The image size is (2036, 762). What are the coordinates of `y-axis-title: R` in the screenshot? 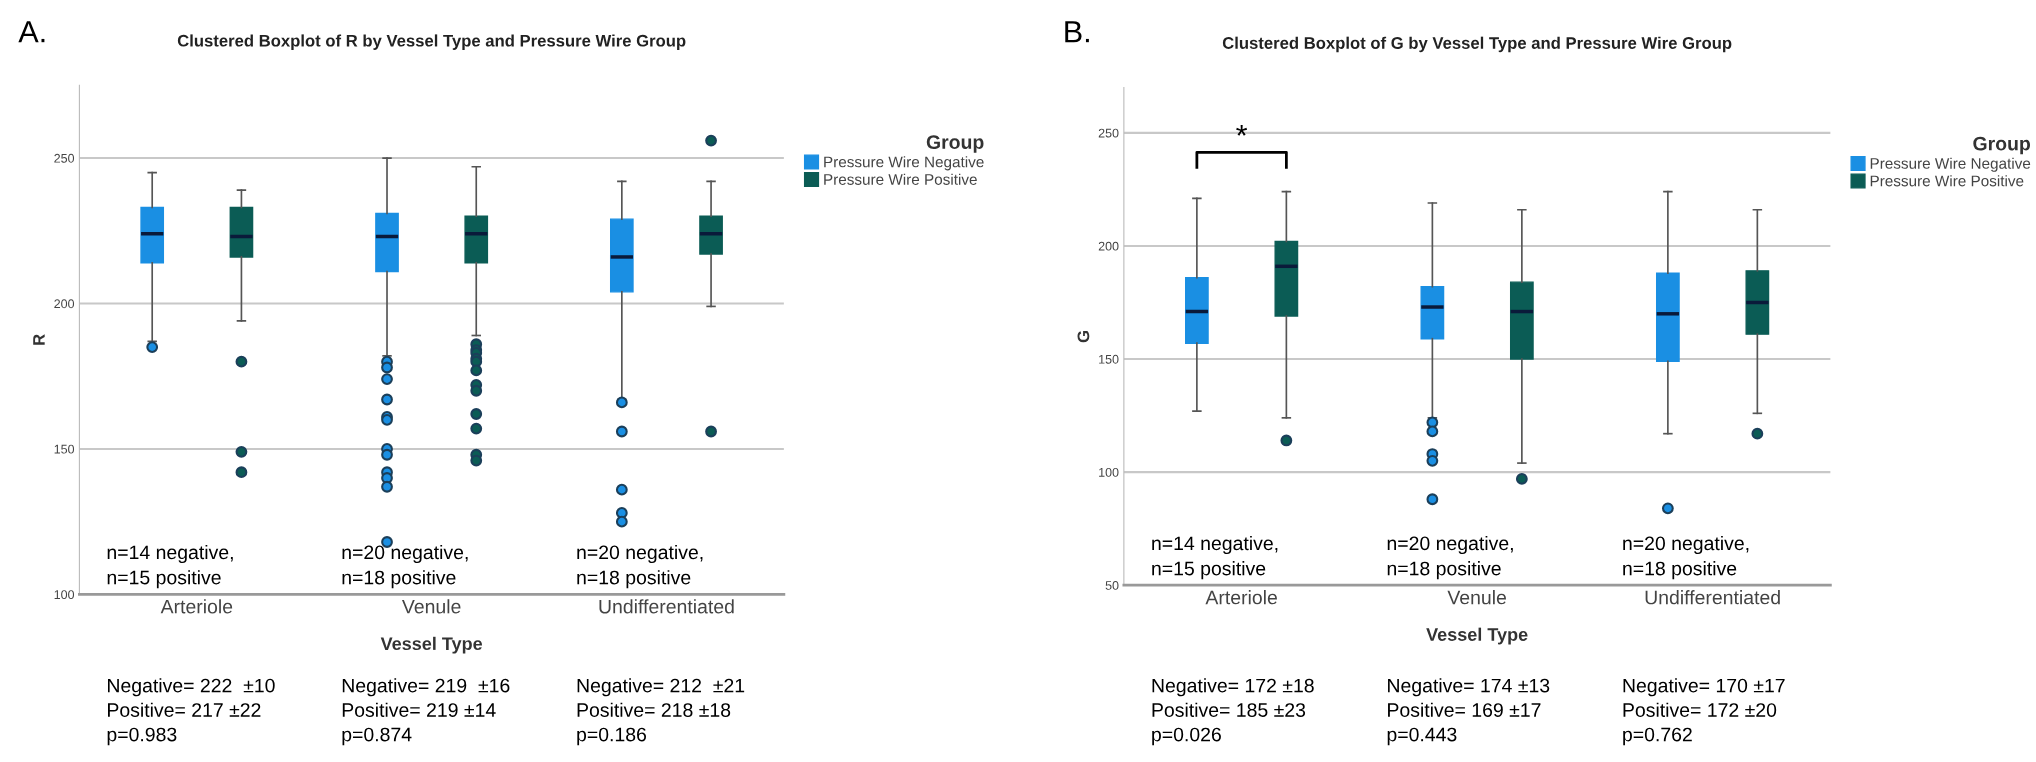 It's located at (39, 339).